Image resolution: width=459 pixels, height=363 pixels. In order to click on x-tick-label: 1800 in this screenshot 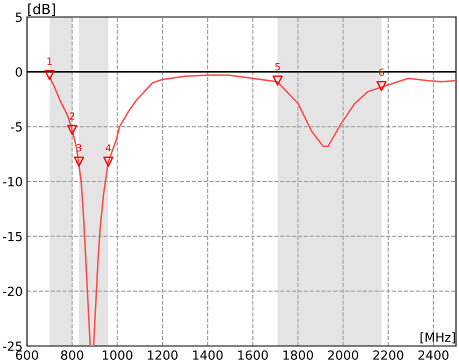, I will do `click(298, 355)`.